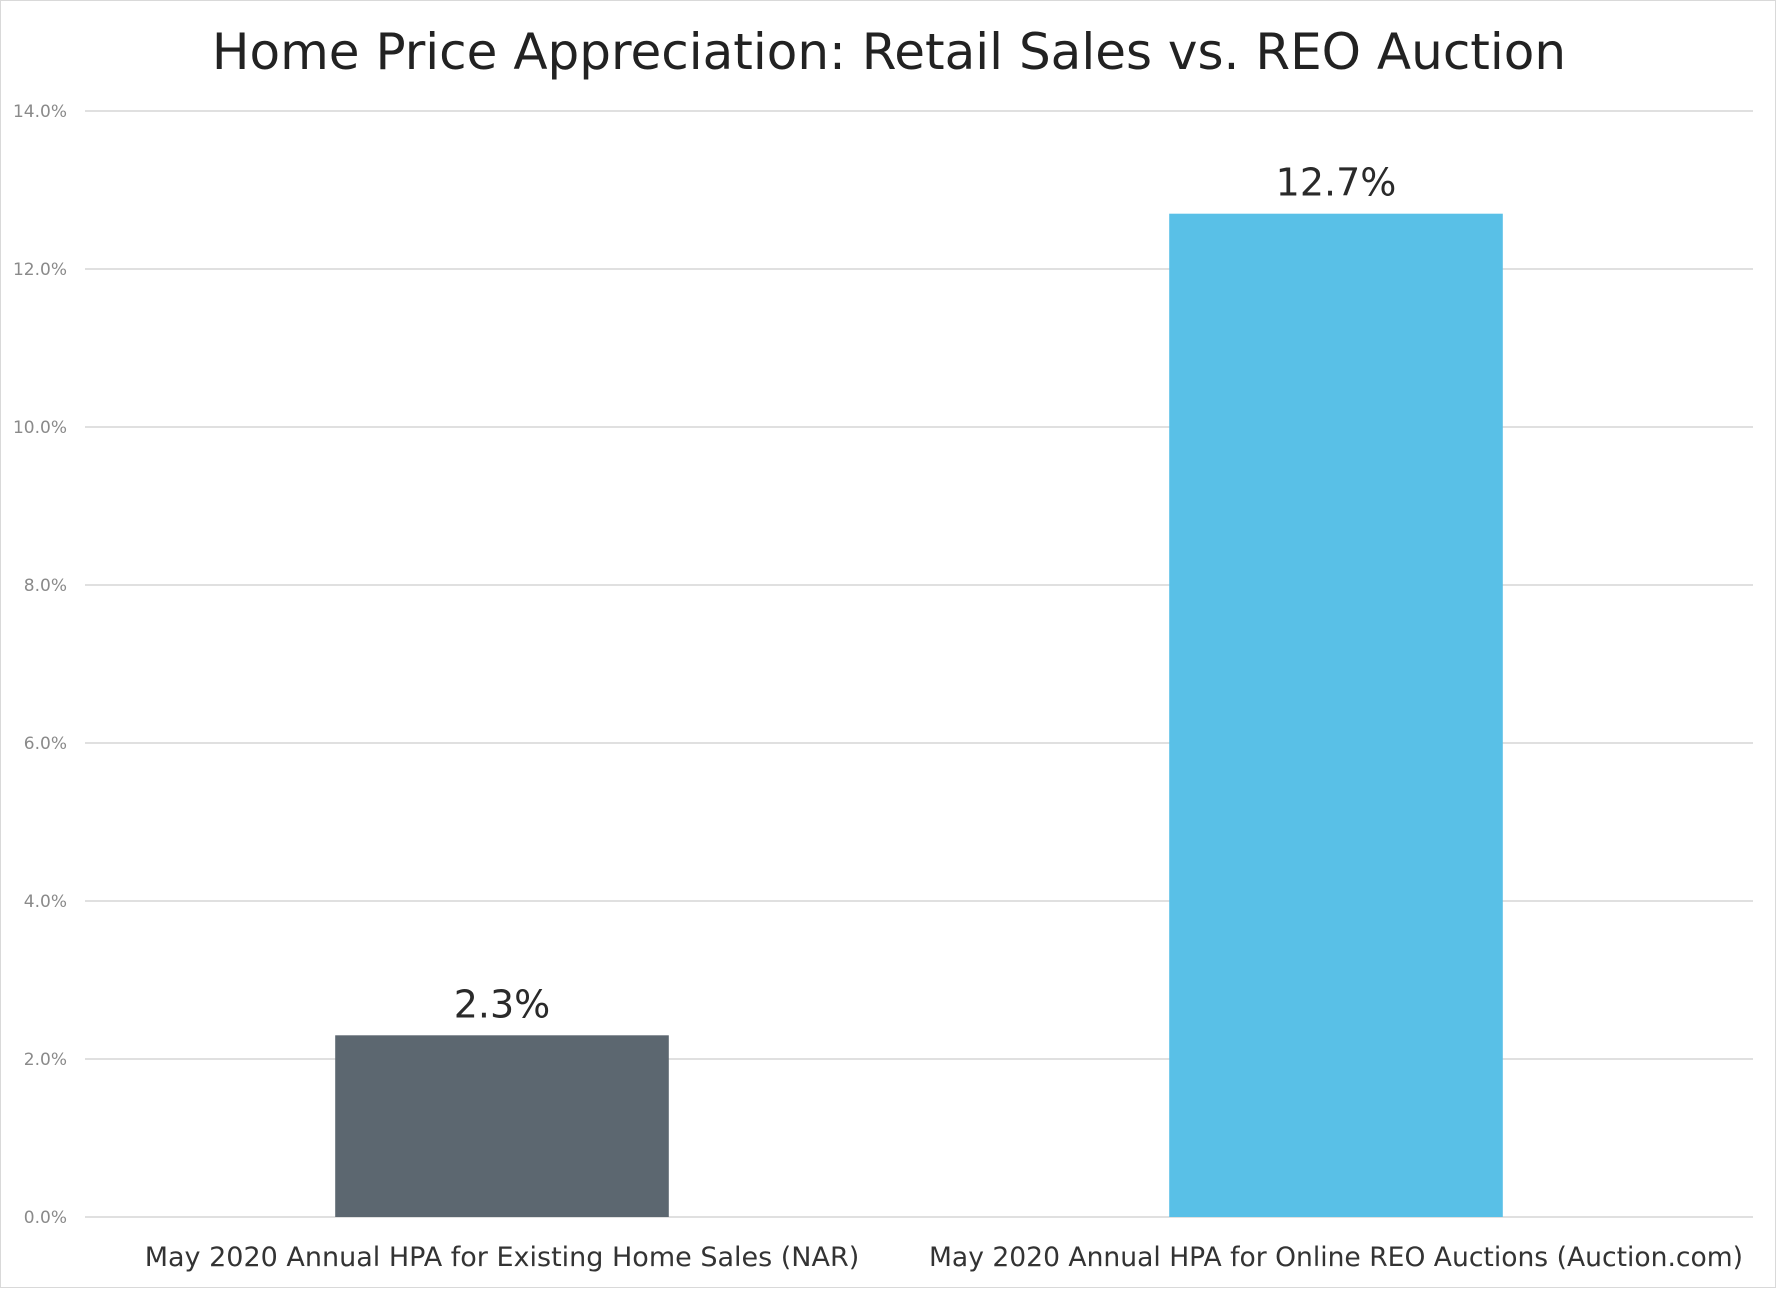 The height and width of the screenshot is (1289, 1776). Describe the element at coordinates (45, 744) in the screenshot. I see `y-tick-label: 6.0%` at that location.